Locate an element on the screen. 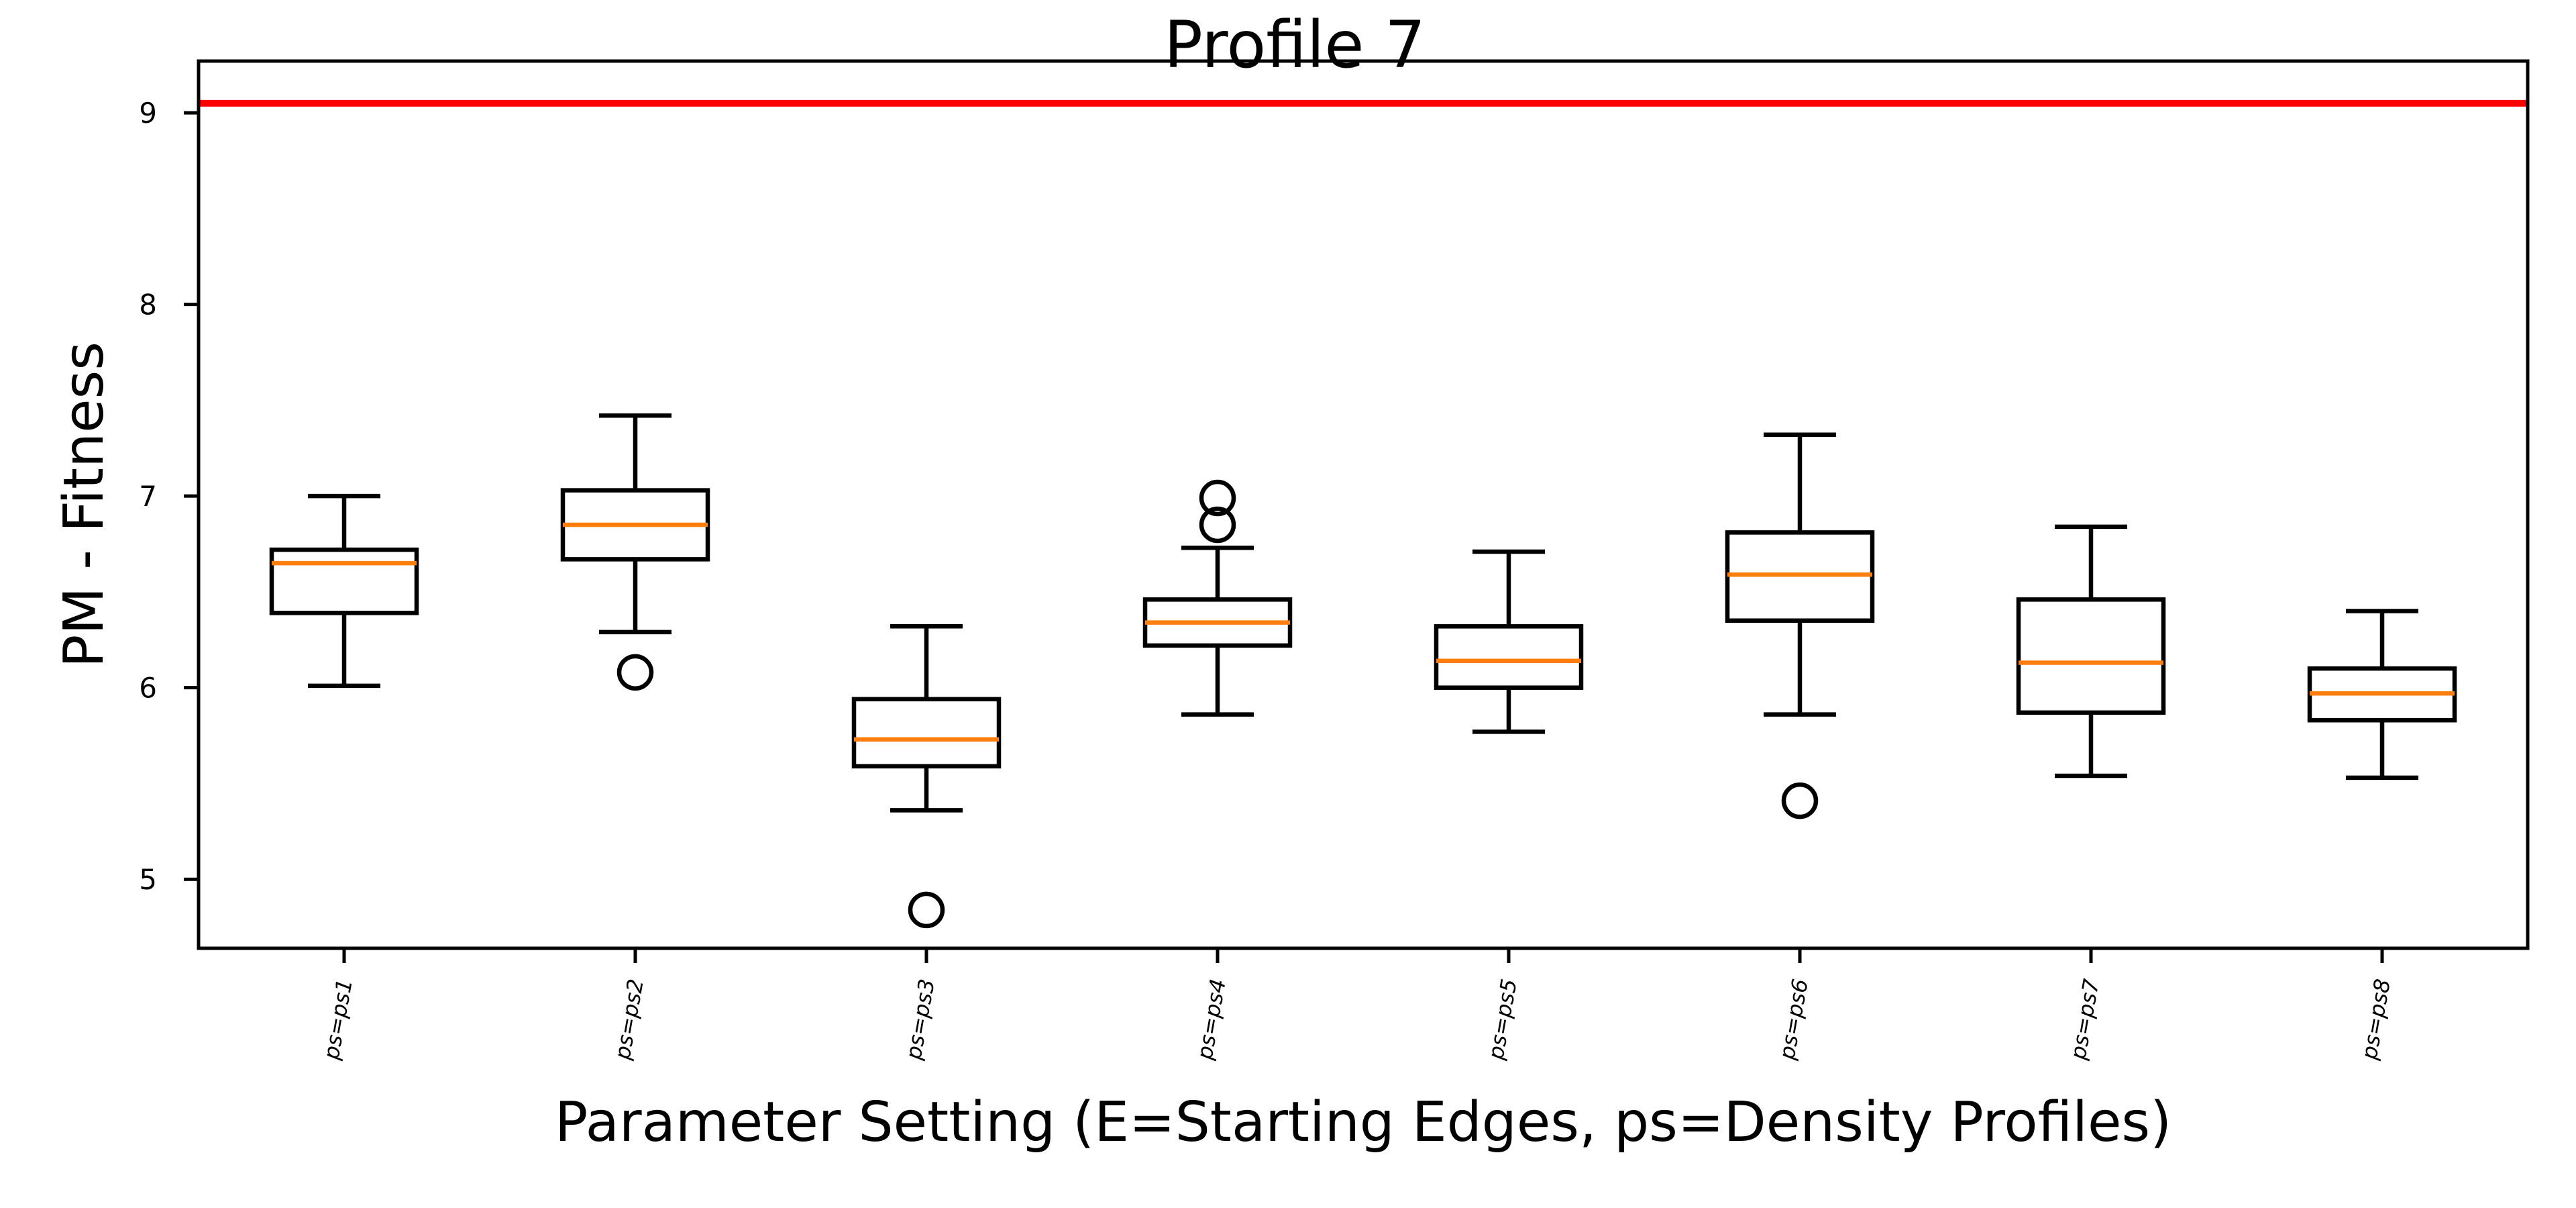 This screenshot has width=2576, height=1208. chart-title: Profile 7 is located at coordinates (1295, 45).